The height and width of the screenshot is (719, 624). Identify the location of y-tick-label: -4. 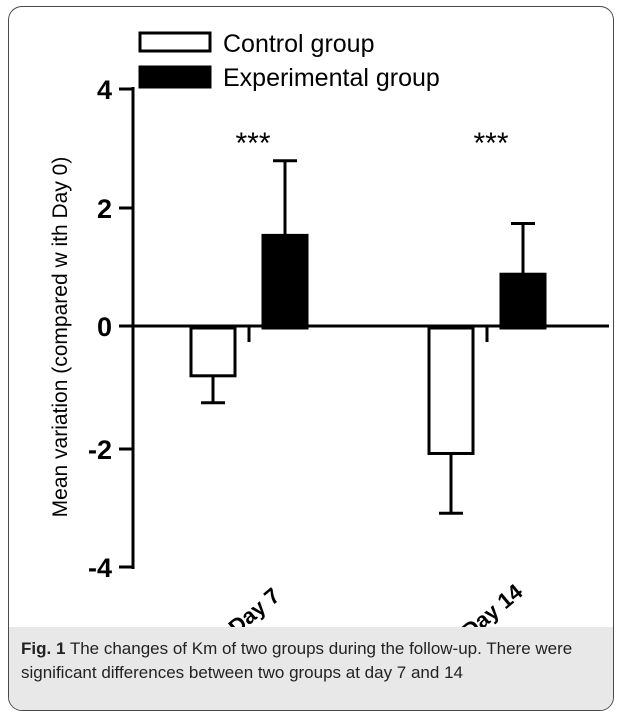
(100, 568).